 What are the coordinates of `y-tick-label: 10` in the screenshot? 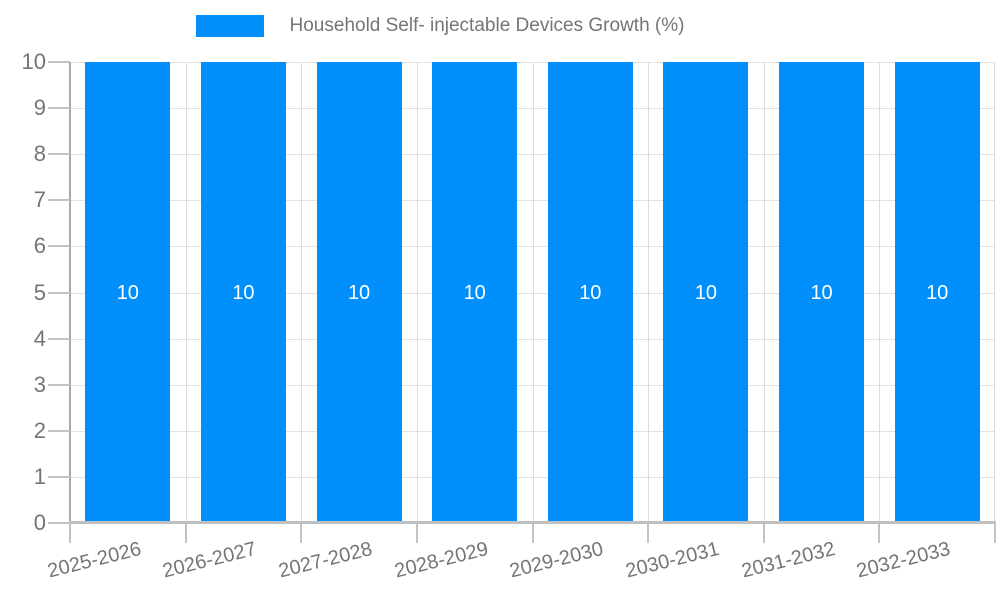 It's located at (33, 61).